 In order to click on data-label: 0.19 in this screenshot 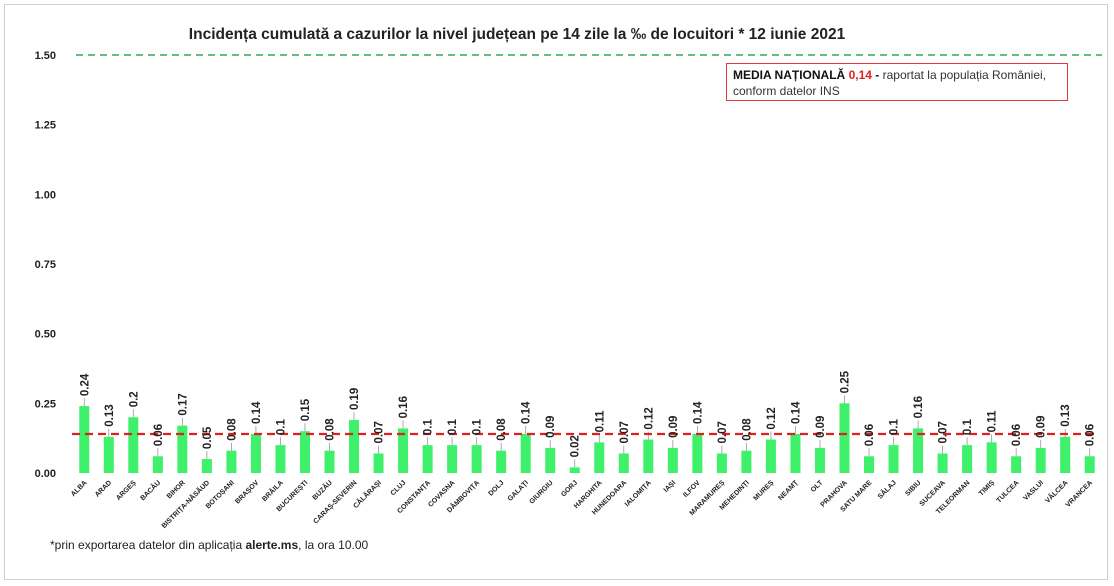, I will do `click(355, 399)`.